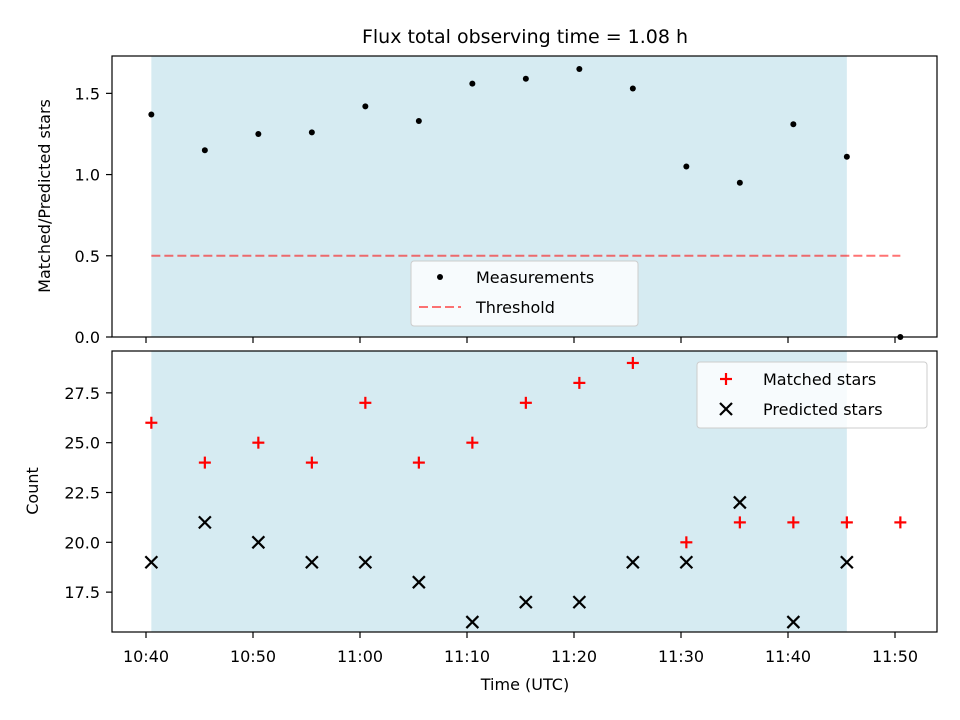 The width and height of the screenshot is (960, 720). I want to click on x-tick-label: 11:20, so click(574, 656).